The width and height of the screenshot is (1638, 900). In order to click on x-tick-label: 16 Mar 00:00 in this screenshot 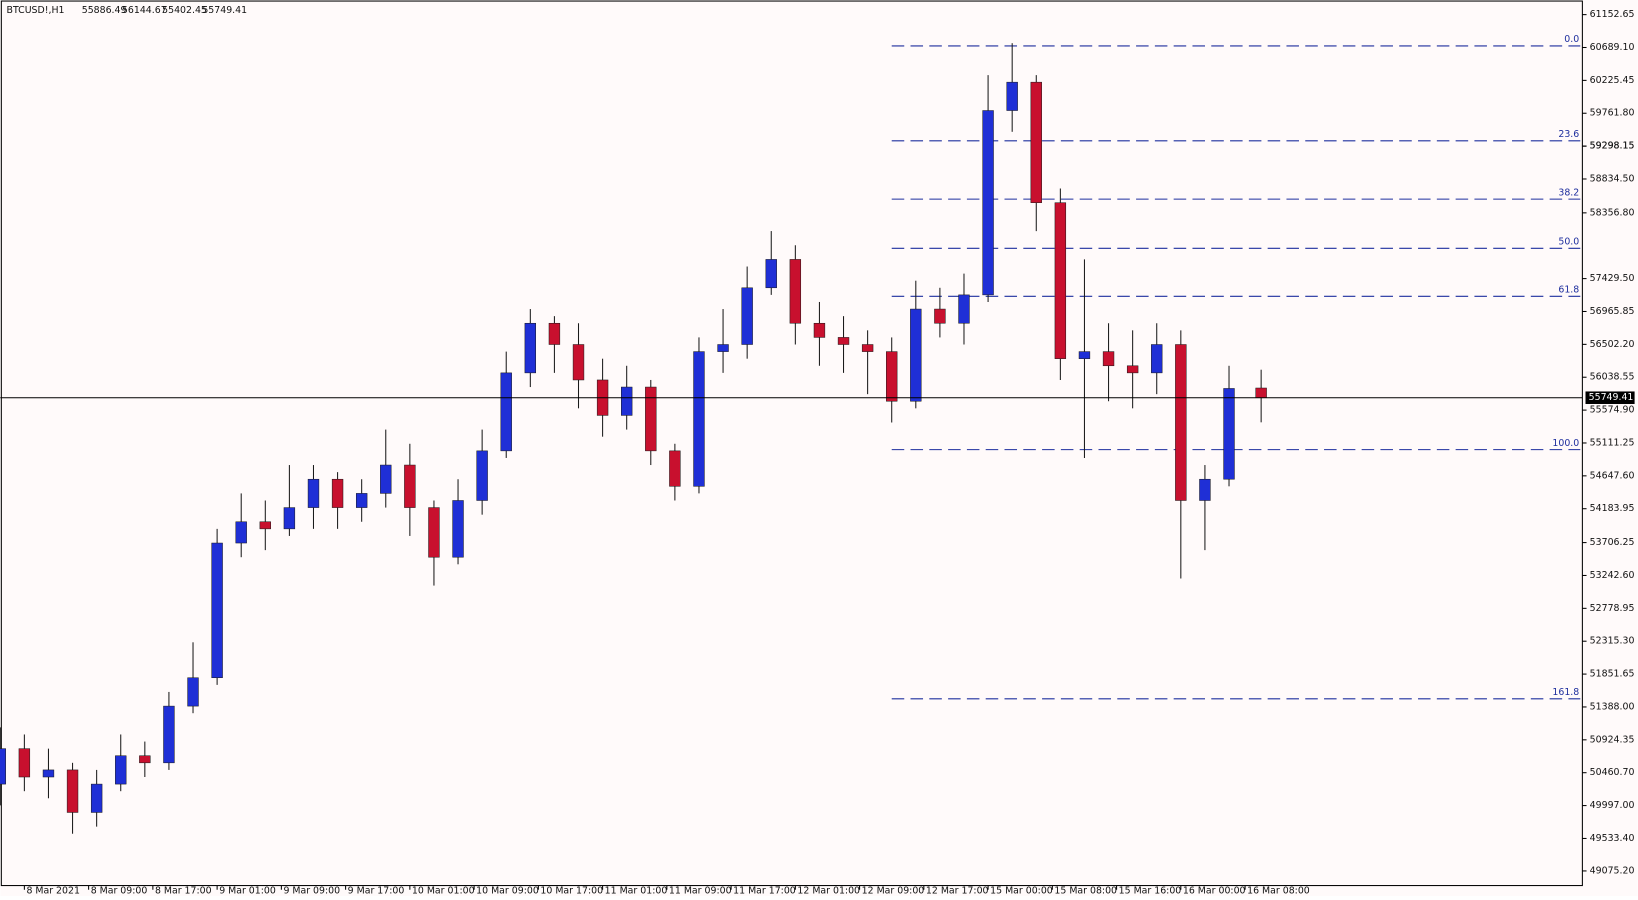, I will do `click(1214, 890)`.